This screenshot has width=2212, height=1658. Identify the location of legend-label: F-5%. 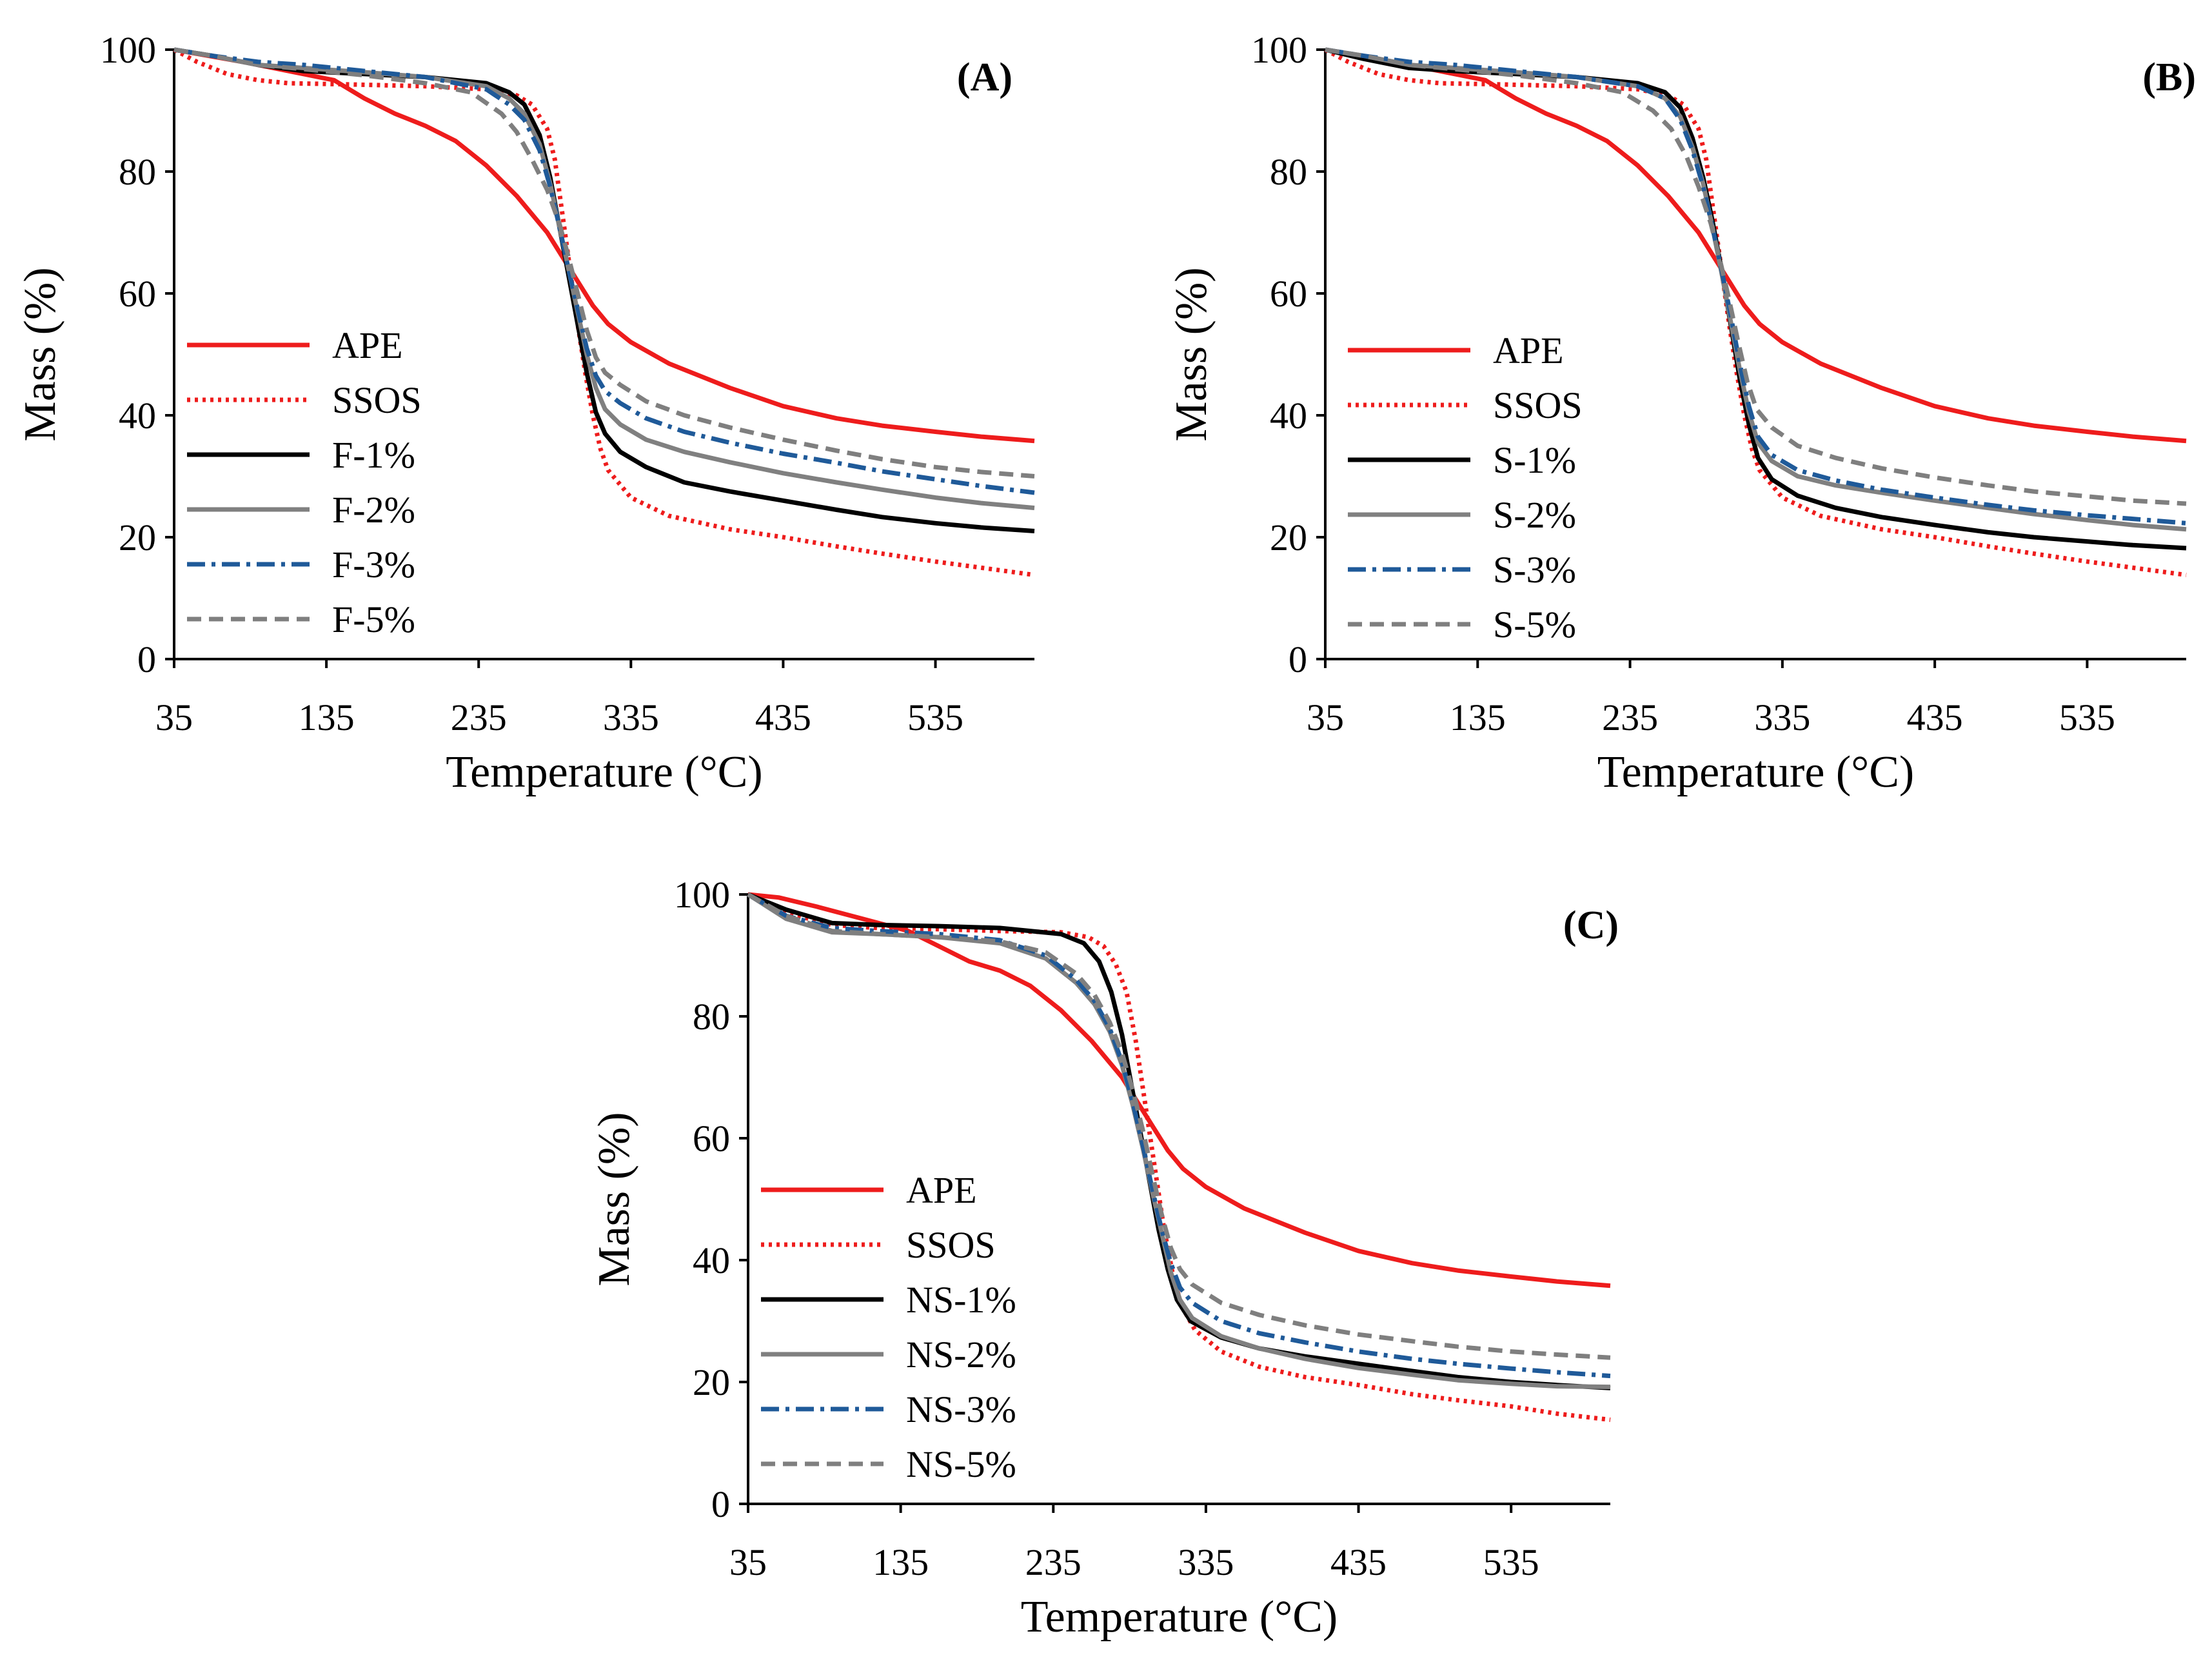
(373, 619).